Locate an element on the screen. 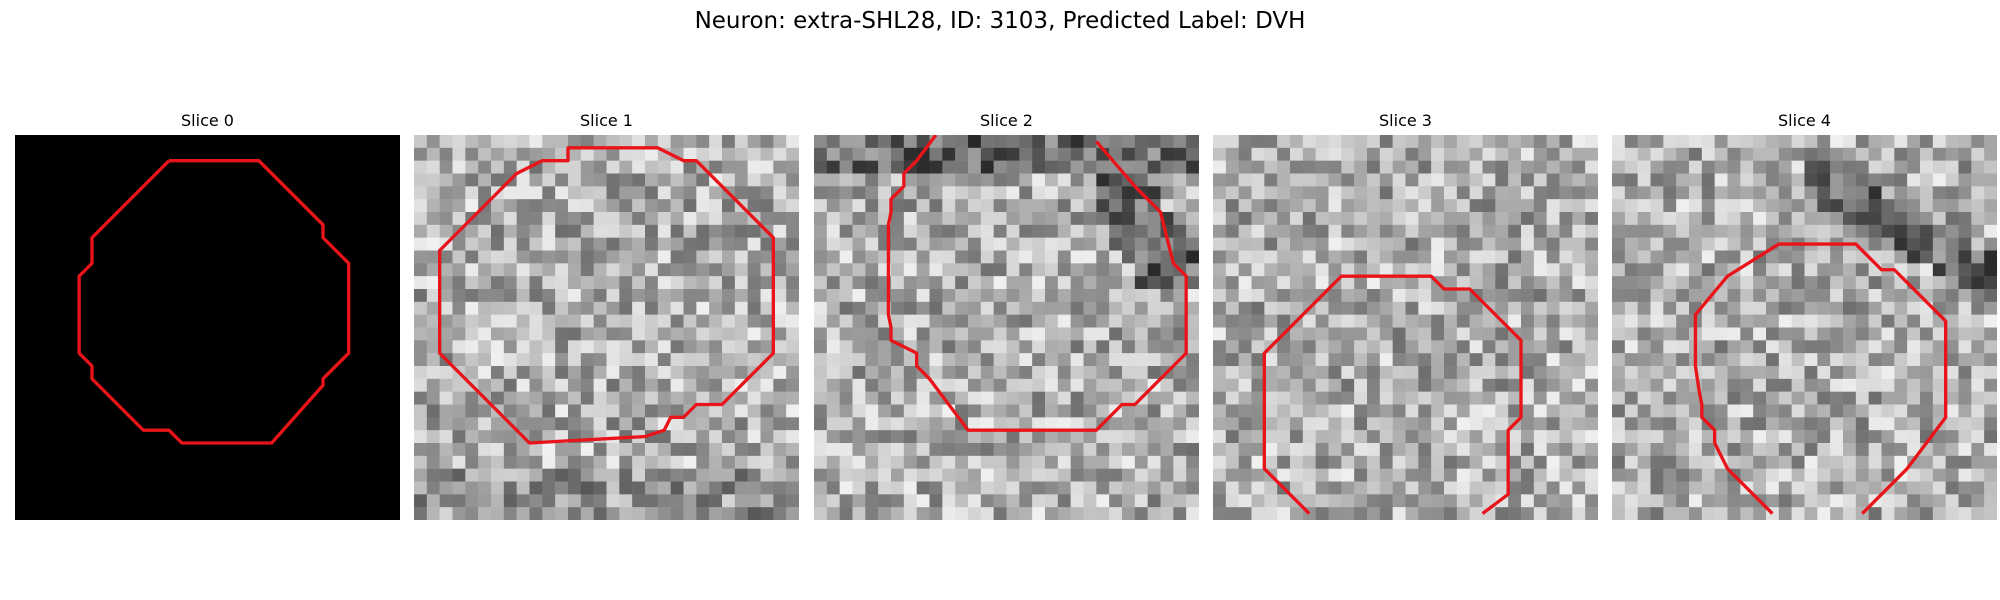 The height and width of the screenshot is (600, 2000). slice-title: Slice 3 is located at coordinates (1405, 120).